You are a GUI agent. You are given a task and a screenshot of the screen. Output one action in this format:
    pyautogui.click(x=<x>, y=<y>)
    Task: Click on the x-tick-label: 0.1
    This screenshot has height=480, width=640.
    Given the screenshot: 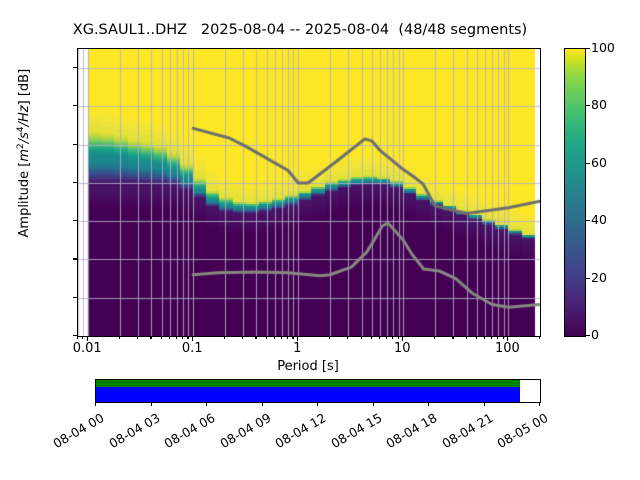 What is the action you would take?
    pyautogui.click(x=192, y=348)
    